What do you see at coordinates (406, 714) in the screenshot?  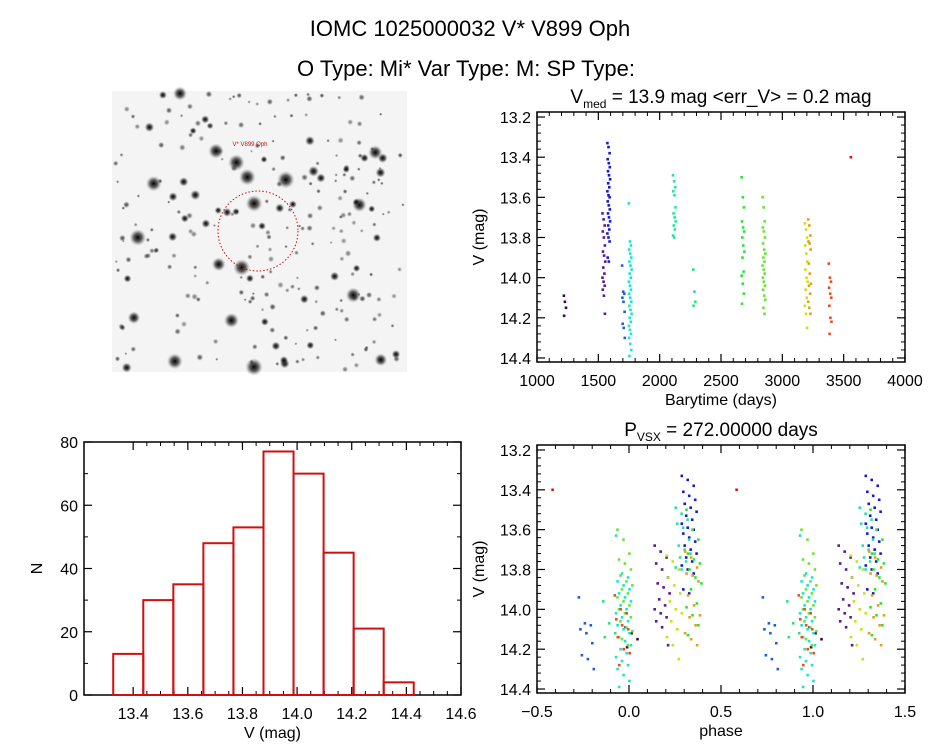 I see `x-tick-label: 14.4` at bounding box center [406, 714].